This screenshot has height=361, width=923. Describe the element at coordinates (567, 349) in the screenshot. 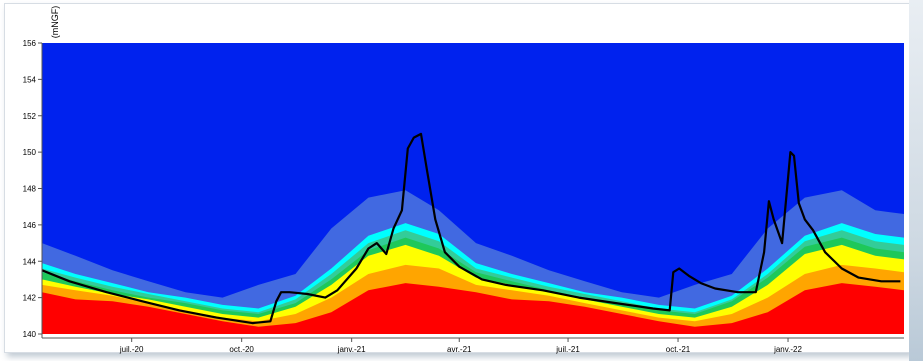

I see `x-tick-label: juil.-21` at that location.